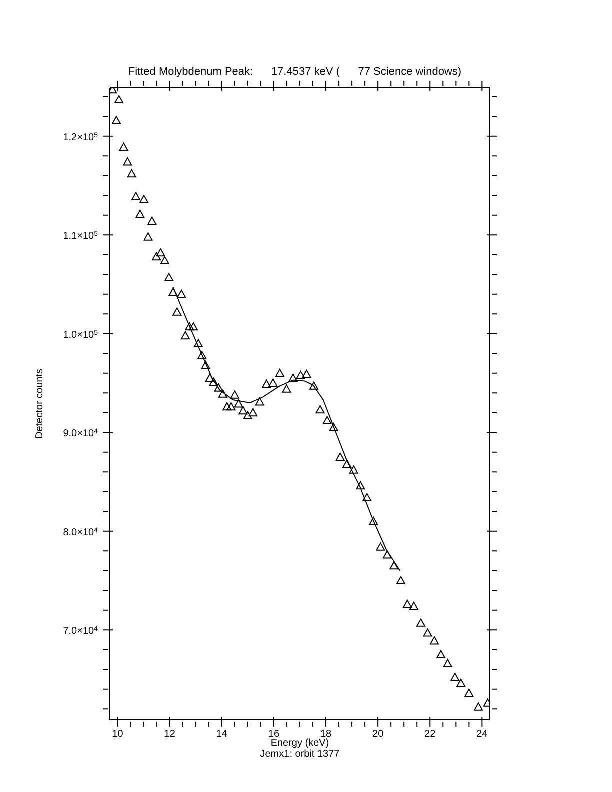  I want to click on y-tick-label: 9.0×10$^{4}$, so click(80, 434).